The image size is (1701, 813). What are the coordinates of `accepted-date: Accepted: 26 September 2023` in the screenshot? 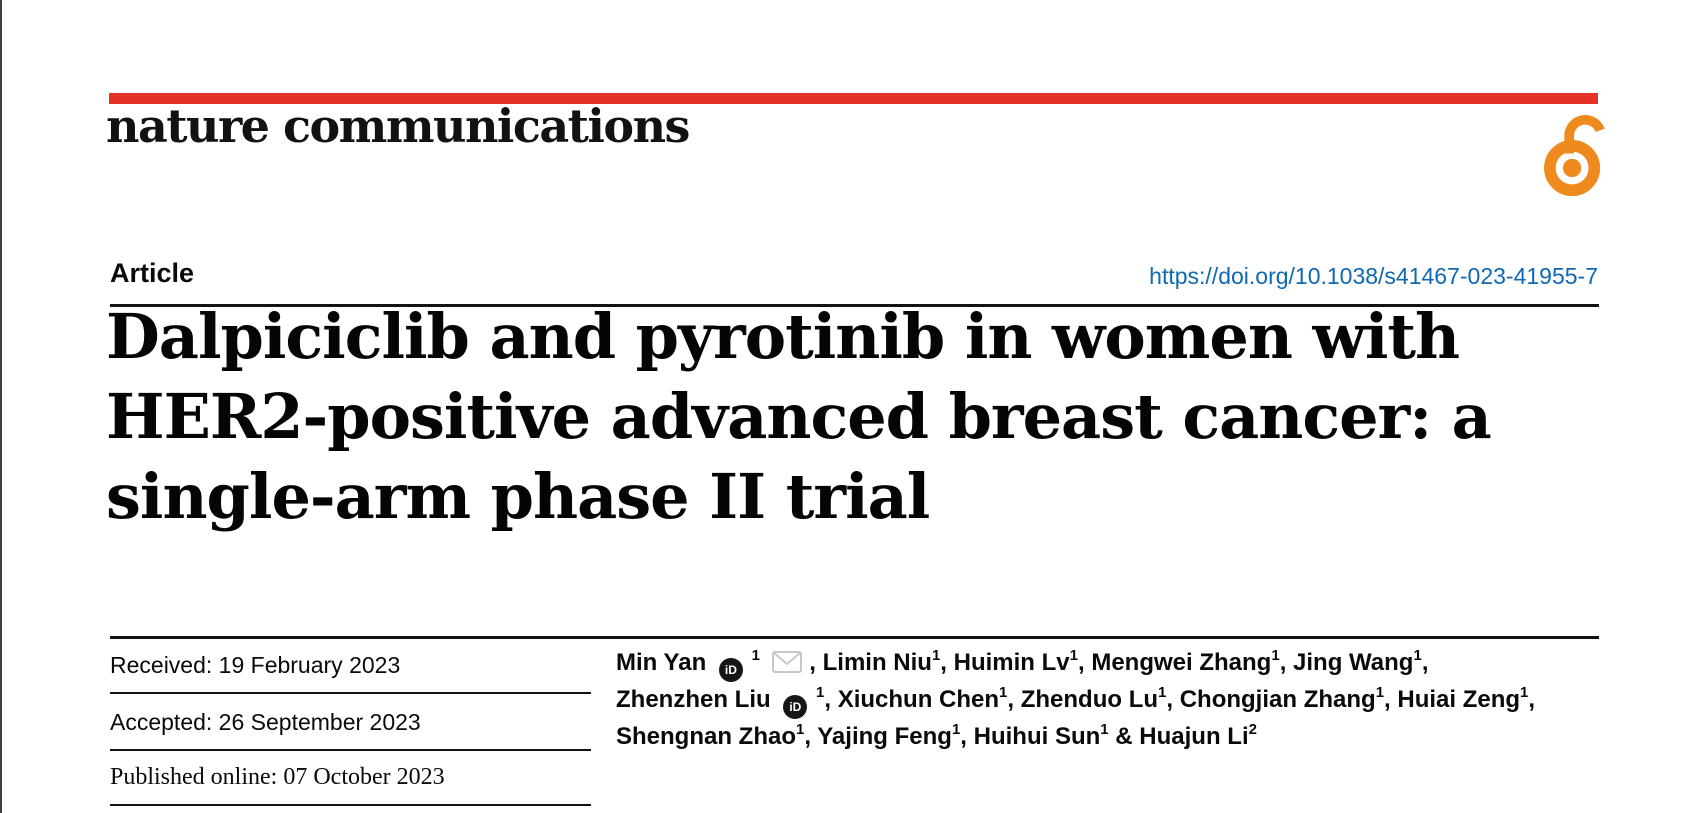 It's located at (265, 722).